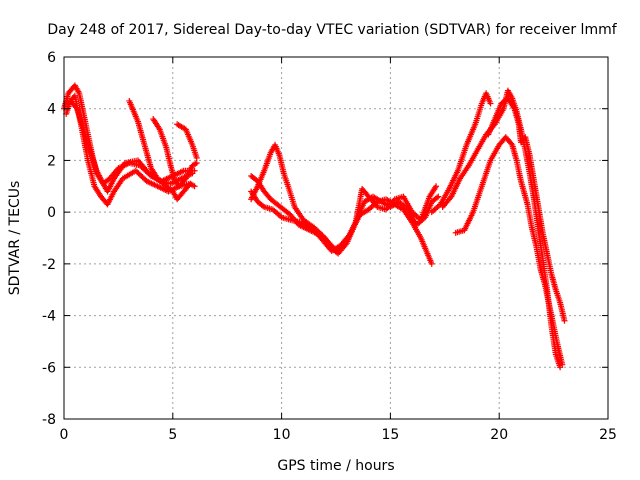 The image size is (640, 480). What do you see at coordinates (49, 420) in the screenshot?
I see `y-tick-label: -8` at bounding box center [49, 420].